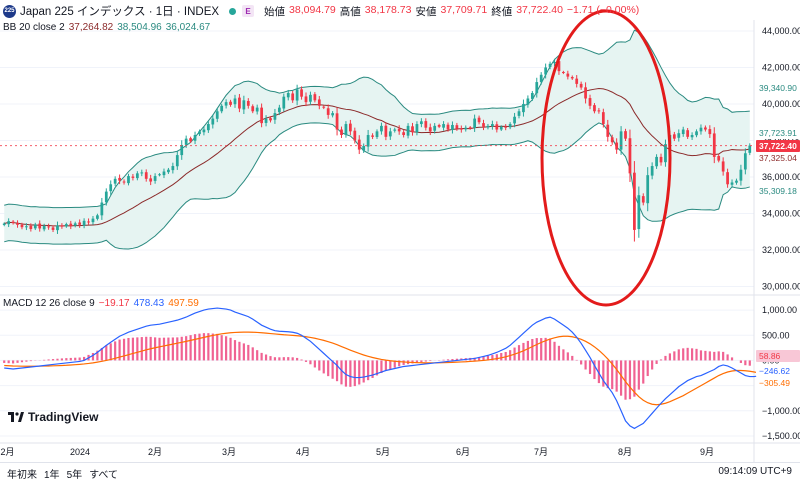 This screenshot has width=800, height=482. Describe the element at coordinates (388, 9) in the screenshot. I see `ohlc-high-value: 38,178.73` at that location.